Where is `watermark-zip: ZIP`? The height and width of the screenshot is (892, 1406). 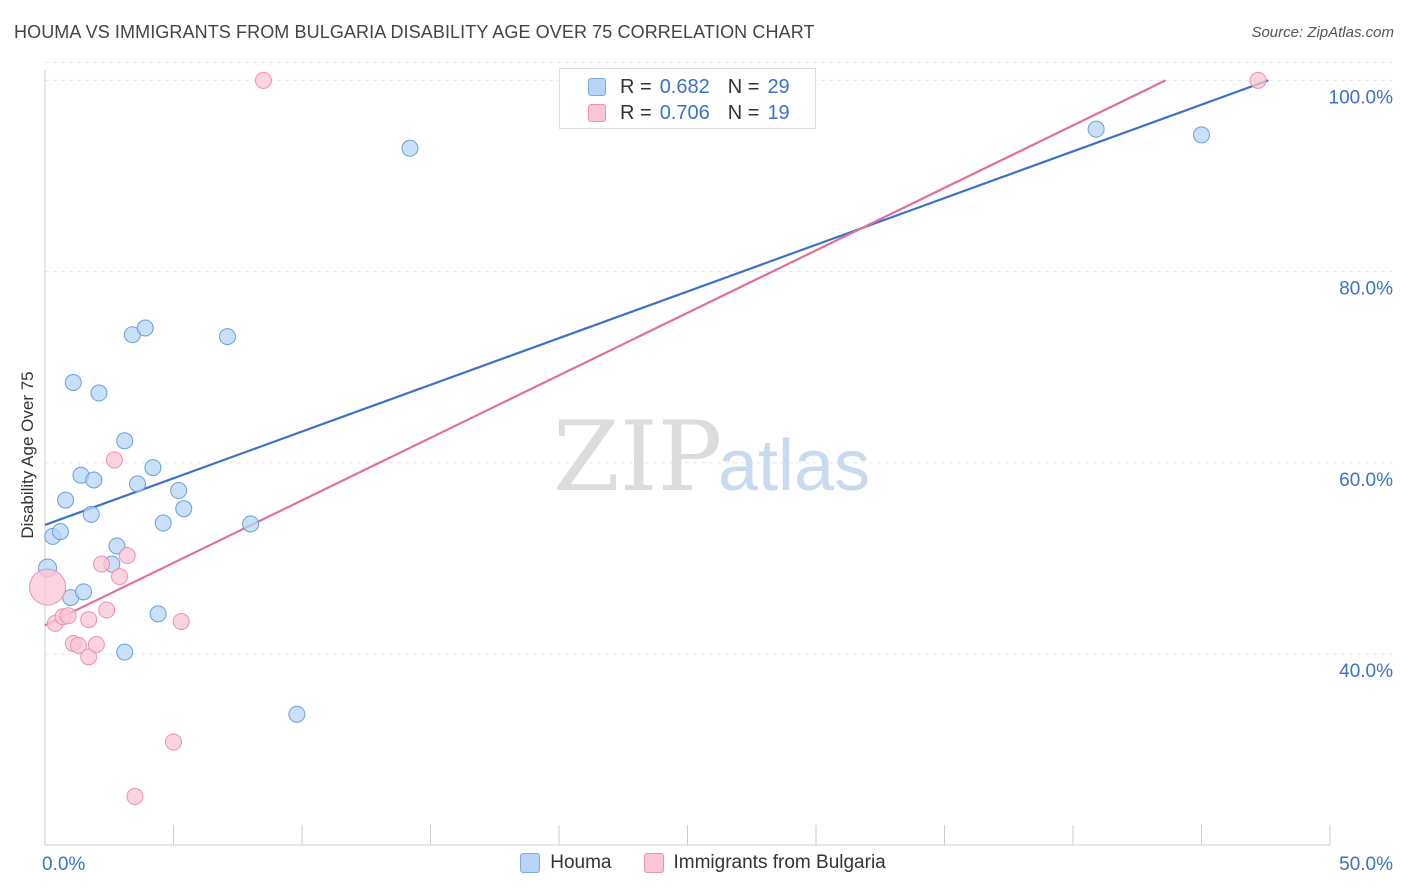 watermark-zip: ZIP is located at coordinates (637, 457).